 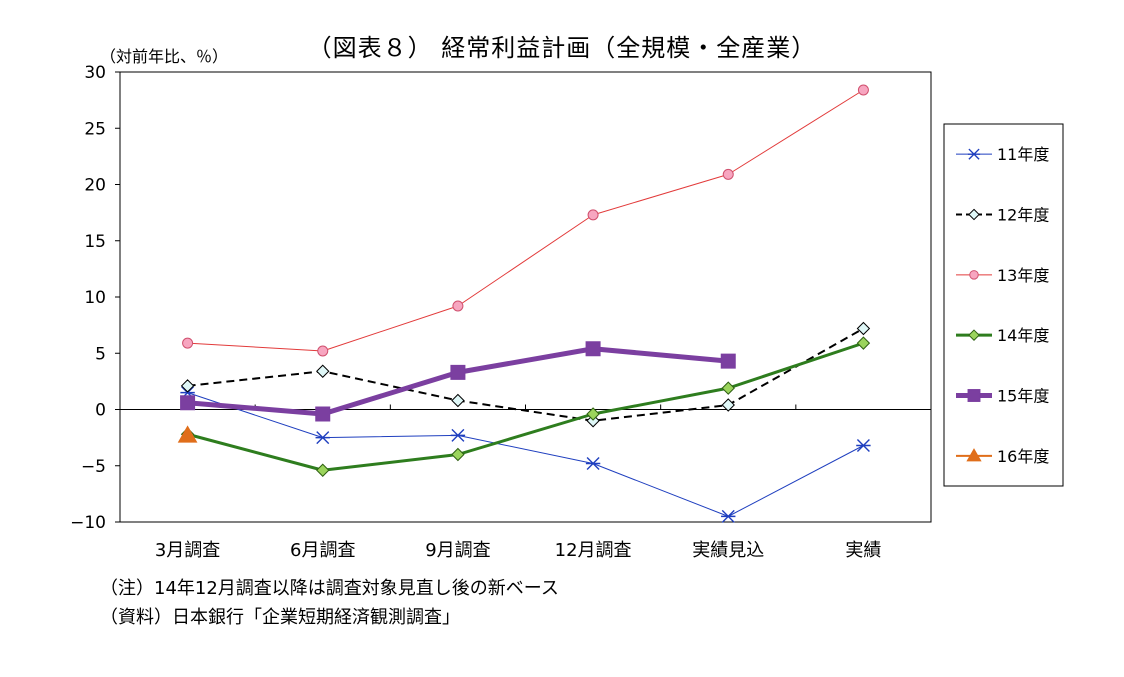 What do you see at coordinates (95, 186) in the screenshot?
I see `y-tick-label: 20` at bounding box center [95, 186].